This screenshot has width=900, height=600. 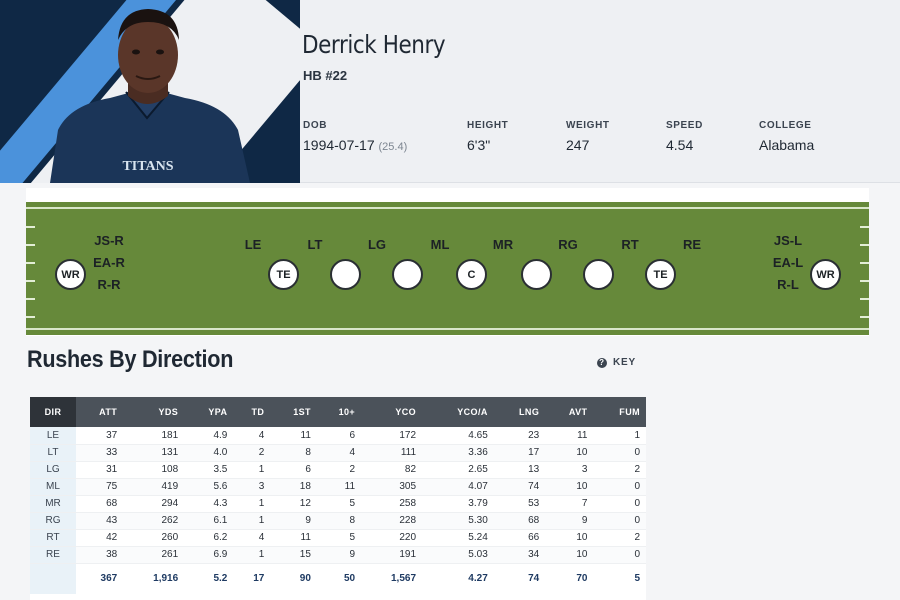 What do you see at coordinates (630, 244) in the screenshot?
I see `gap-label-rt: RT` at bounding box center [630, 244].